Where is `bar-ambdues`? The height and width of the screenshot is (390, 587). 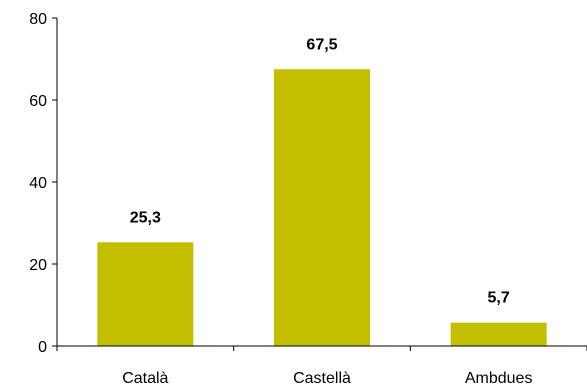 bar-ambdues is located at coordinates (498, 334).